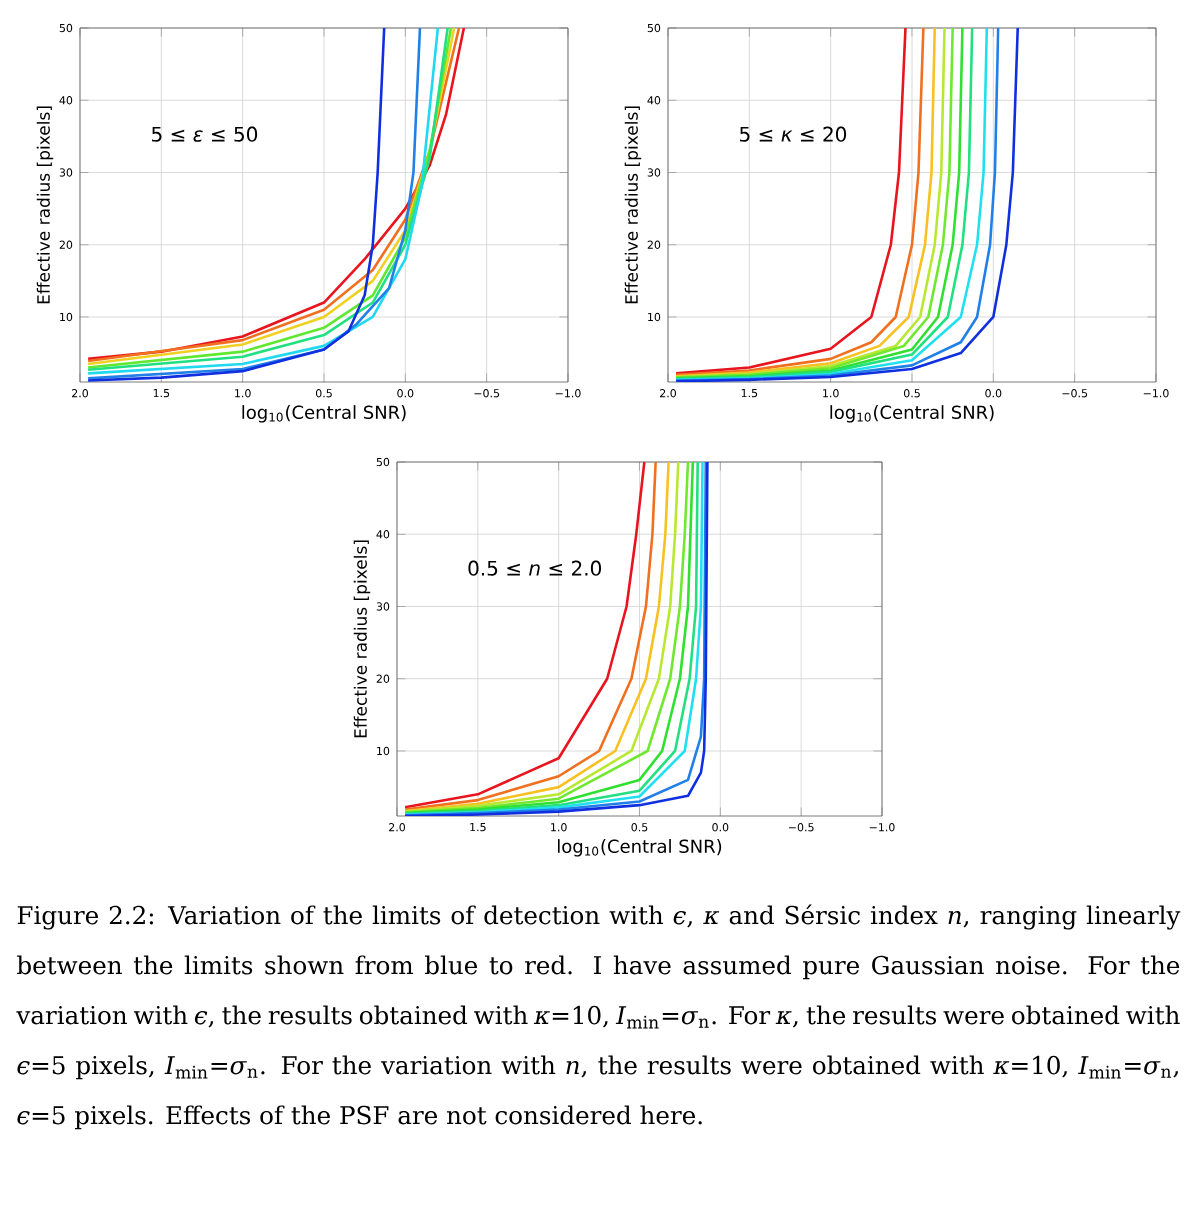 The width and height of the screenshot is (1194, 1227). I want to click on annotation: 5 ≤ ε ≤ 50, so click(205, 134).